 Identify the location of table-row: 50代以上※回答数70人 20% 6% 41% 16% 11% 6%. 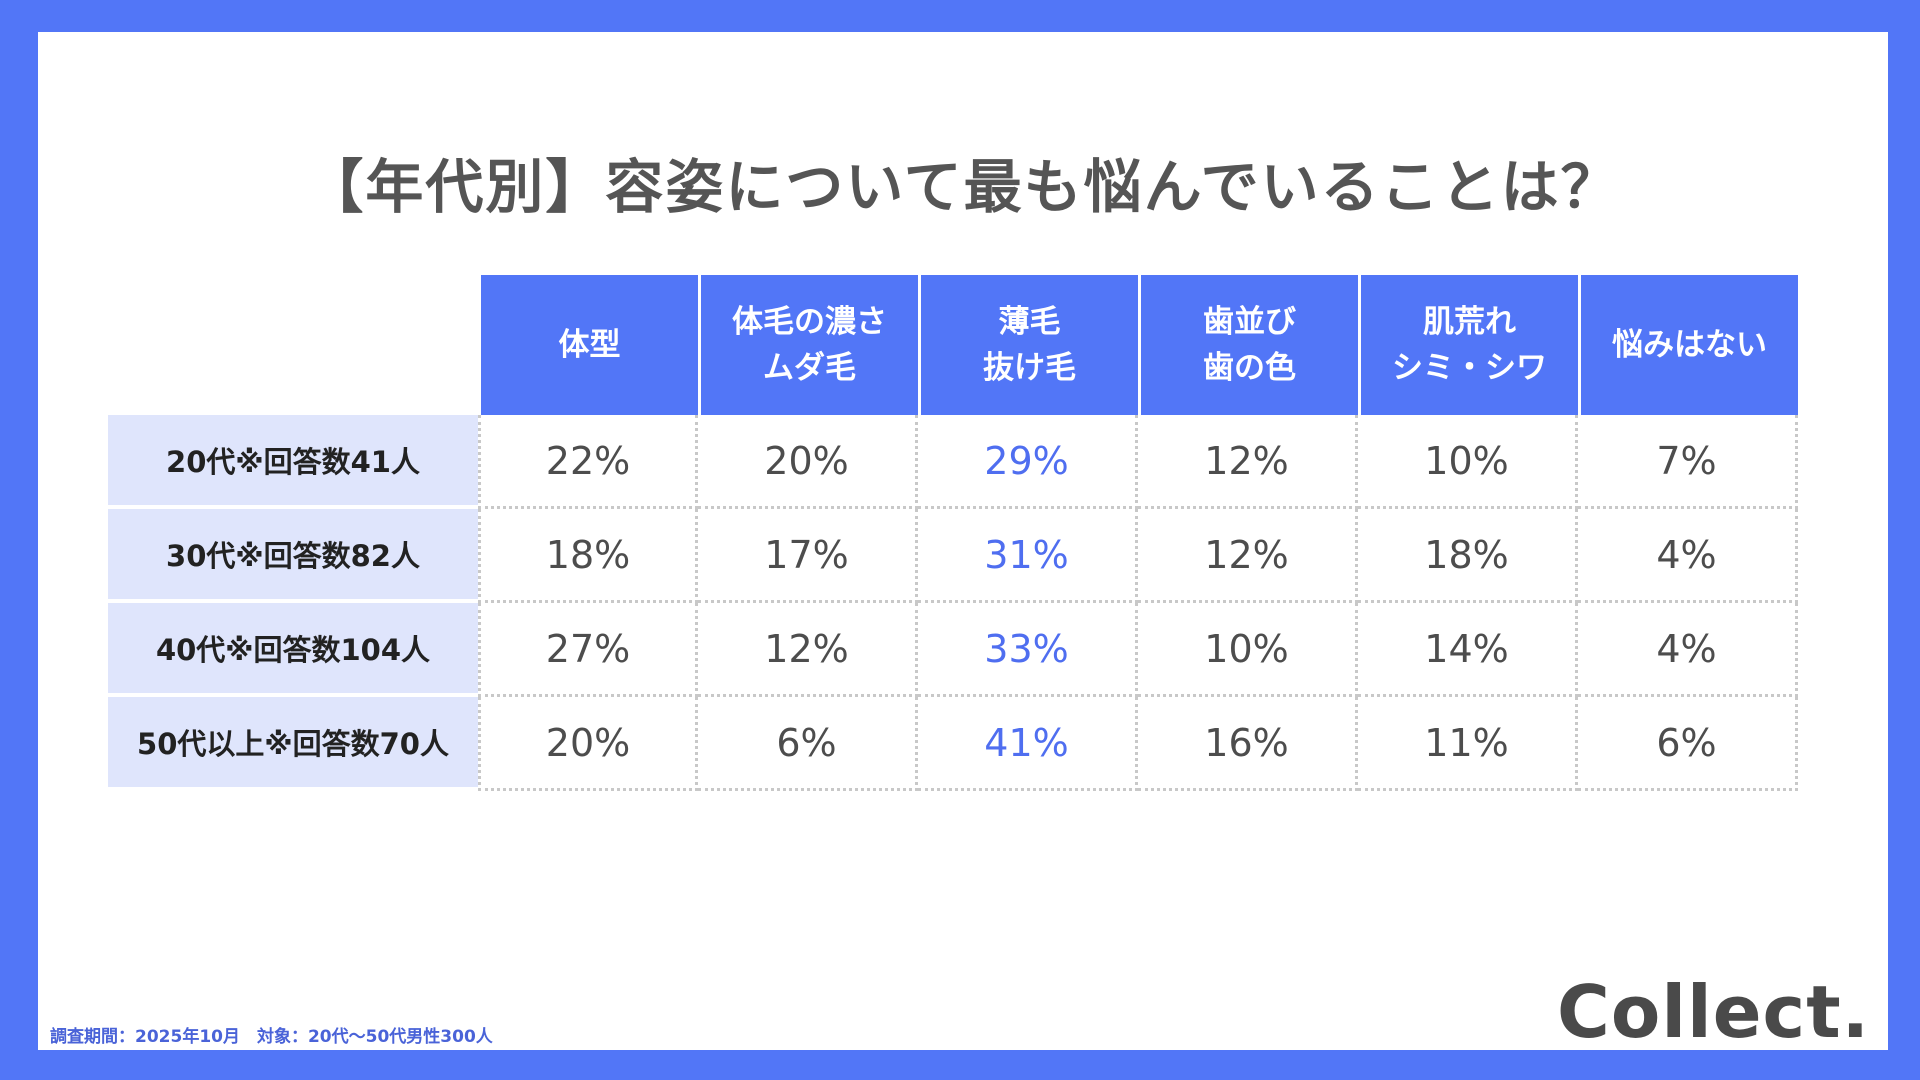
(953, 744).